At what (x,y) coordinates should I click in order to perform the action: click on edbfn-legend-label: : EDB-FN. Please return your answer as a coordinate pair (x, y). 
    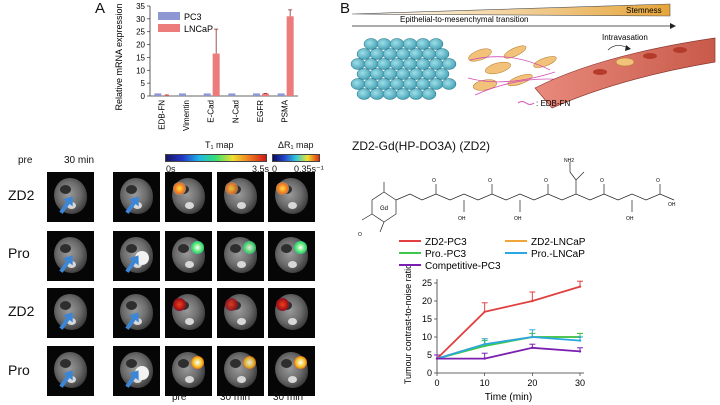
    Looking at the image, I should click on (553, 103).